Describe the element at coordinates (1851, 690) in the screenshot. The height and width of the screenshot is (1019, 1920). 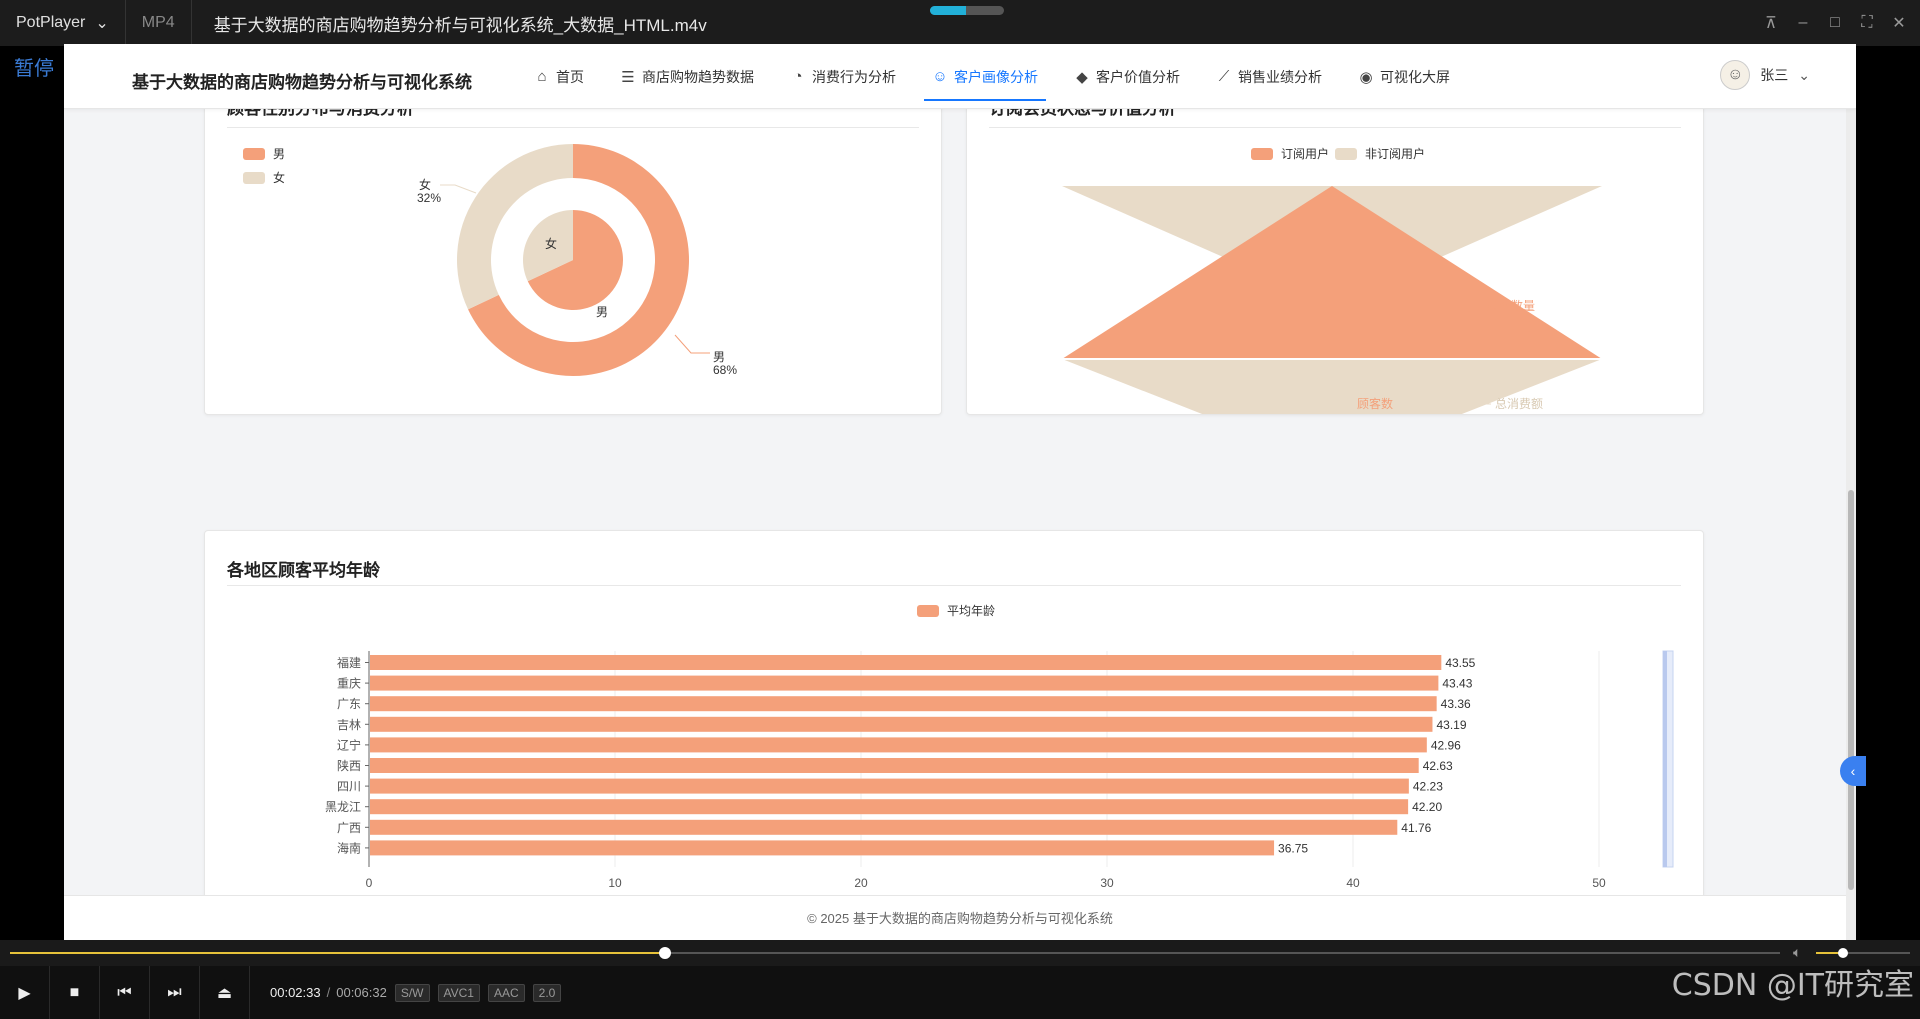
I see `scrollbar-thumb` at that location.